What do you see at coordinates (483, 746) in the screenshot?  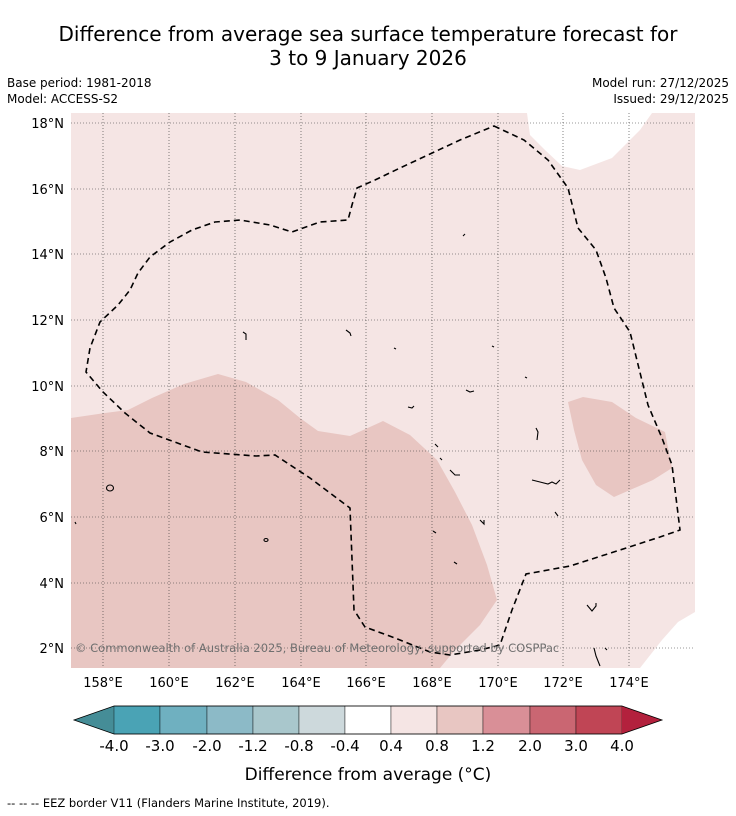 I see `colorbar-tick-label: 1.2` at bounding box center [483, 746].